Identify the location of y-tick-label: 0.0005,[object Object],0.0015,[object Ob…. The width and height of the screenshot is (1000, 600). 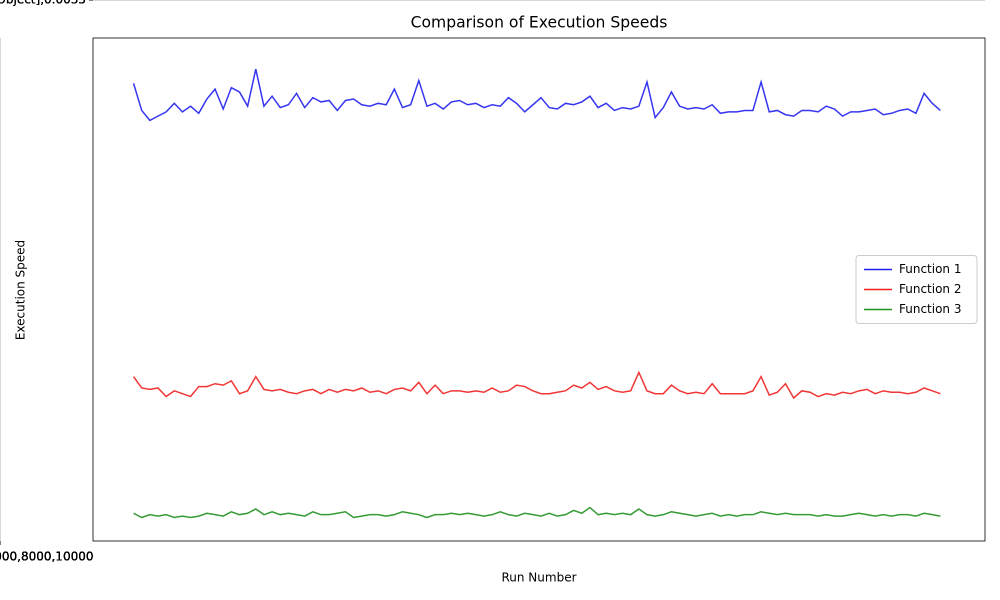
(43, 3).